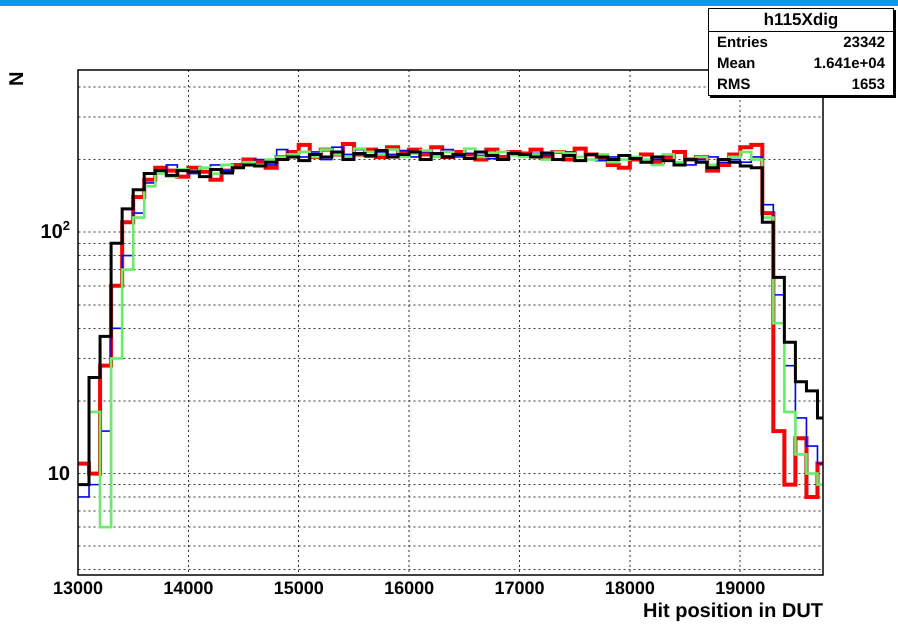 Image resolution: width=898 pixels, height=626 pixels. What do you see at coordinates (409, 588) in the screenshot?
I see `x-tick-label: 16000` at bounding box center [409, 588].